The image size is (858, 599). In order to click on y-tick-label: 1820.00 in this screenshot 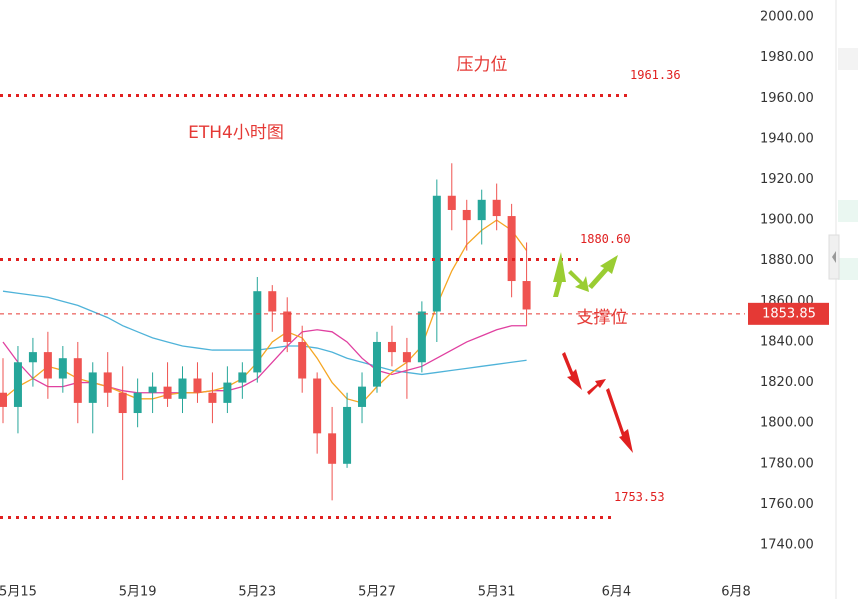, I will do `click(787, 382)`.